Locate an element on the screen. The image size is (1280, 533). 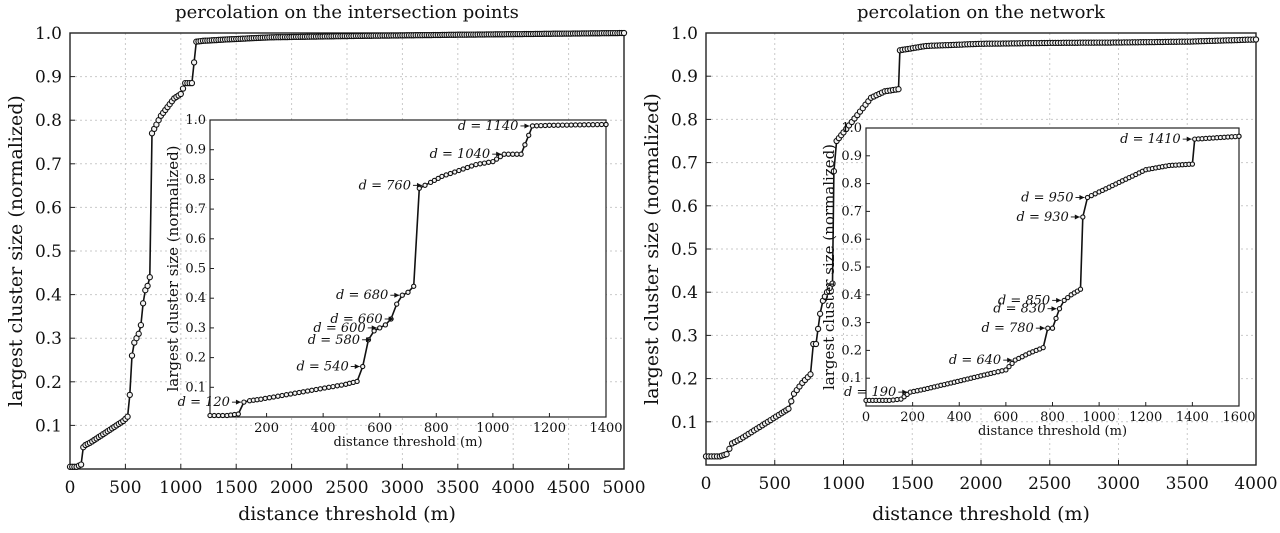
inset-x-tick-label: 0 is located at coordinates (866, 417).